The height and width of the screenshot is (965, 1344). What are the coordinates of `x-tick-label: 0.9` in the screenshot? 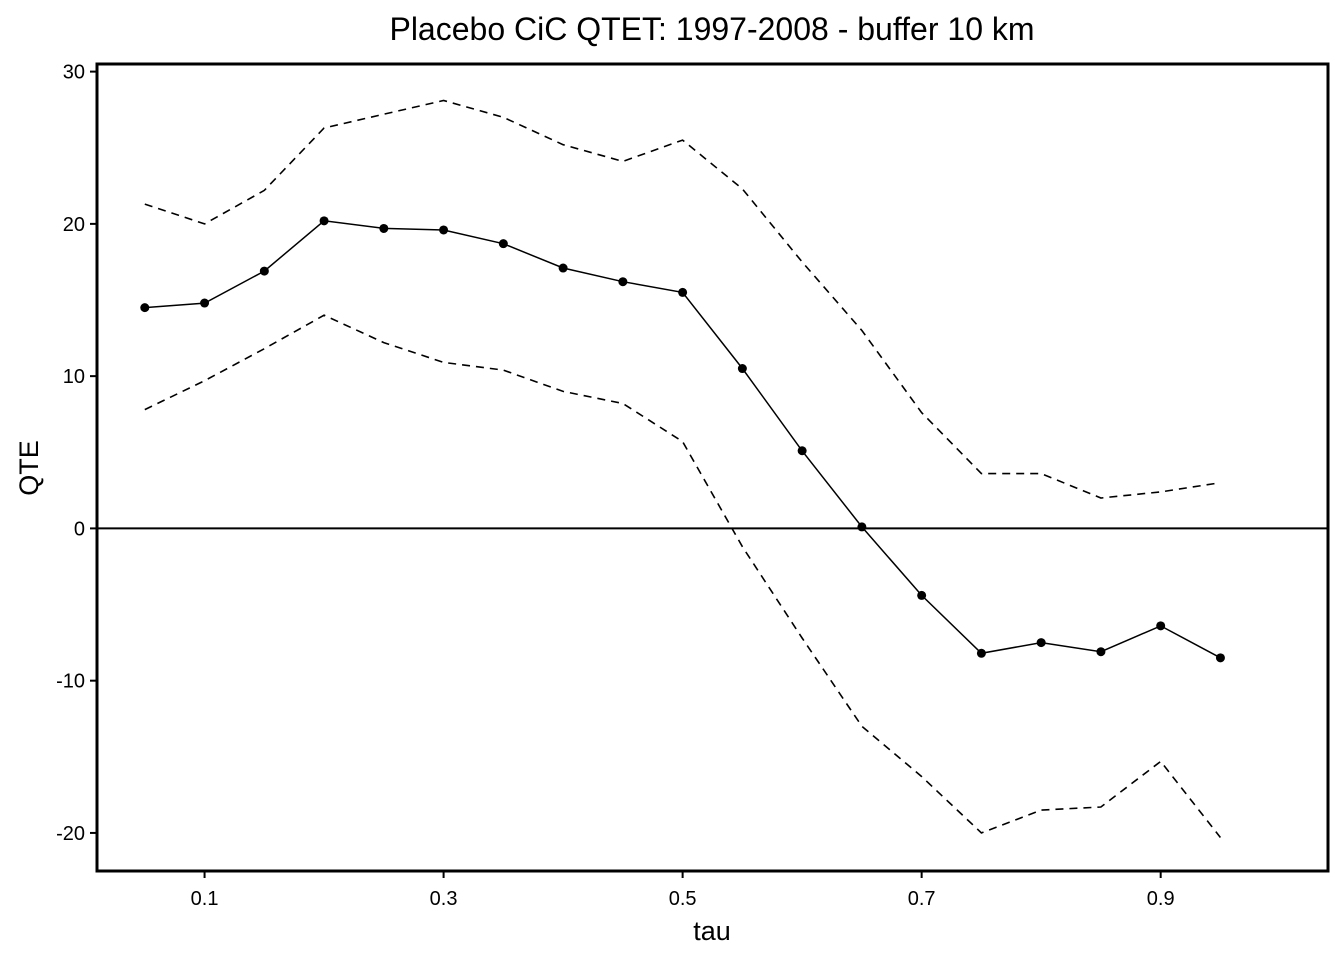 It's located at (1161, 899).